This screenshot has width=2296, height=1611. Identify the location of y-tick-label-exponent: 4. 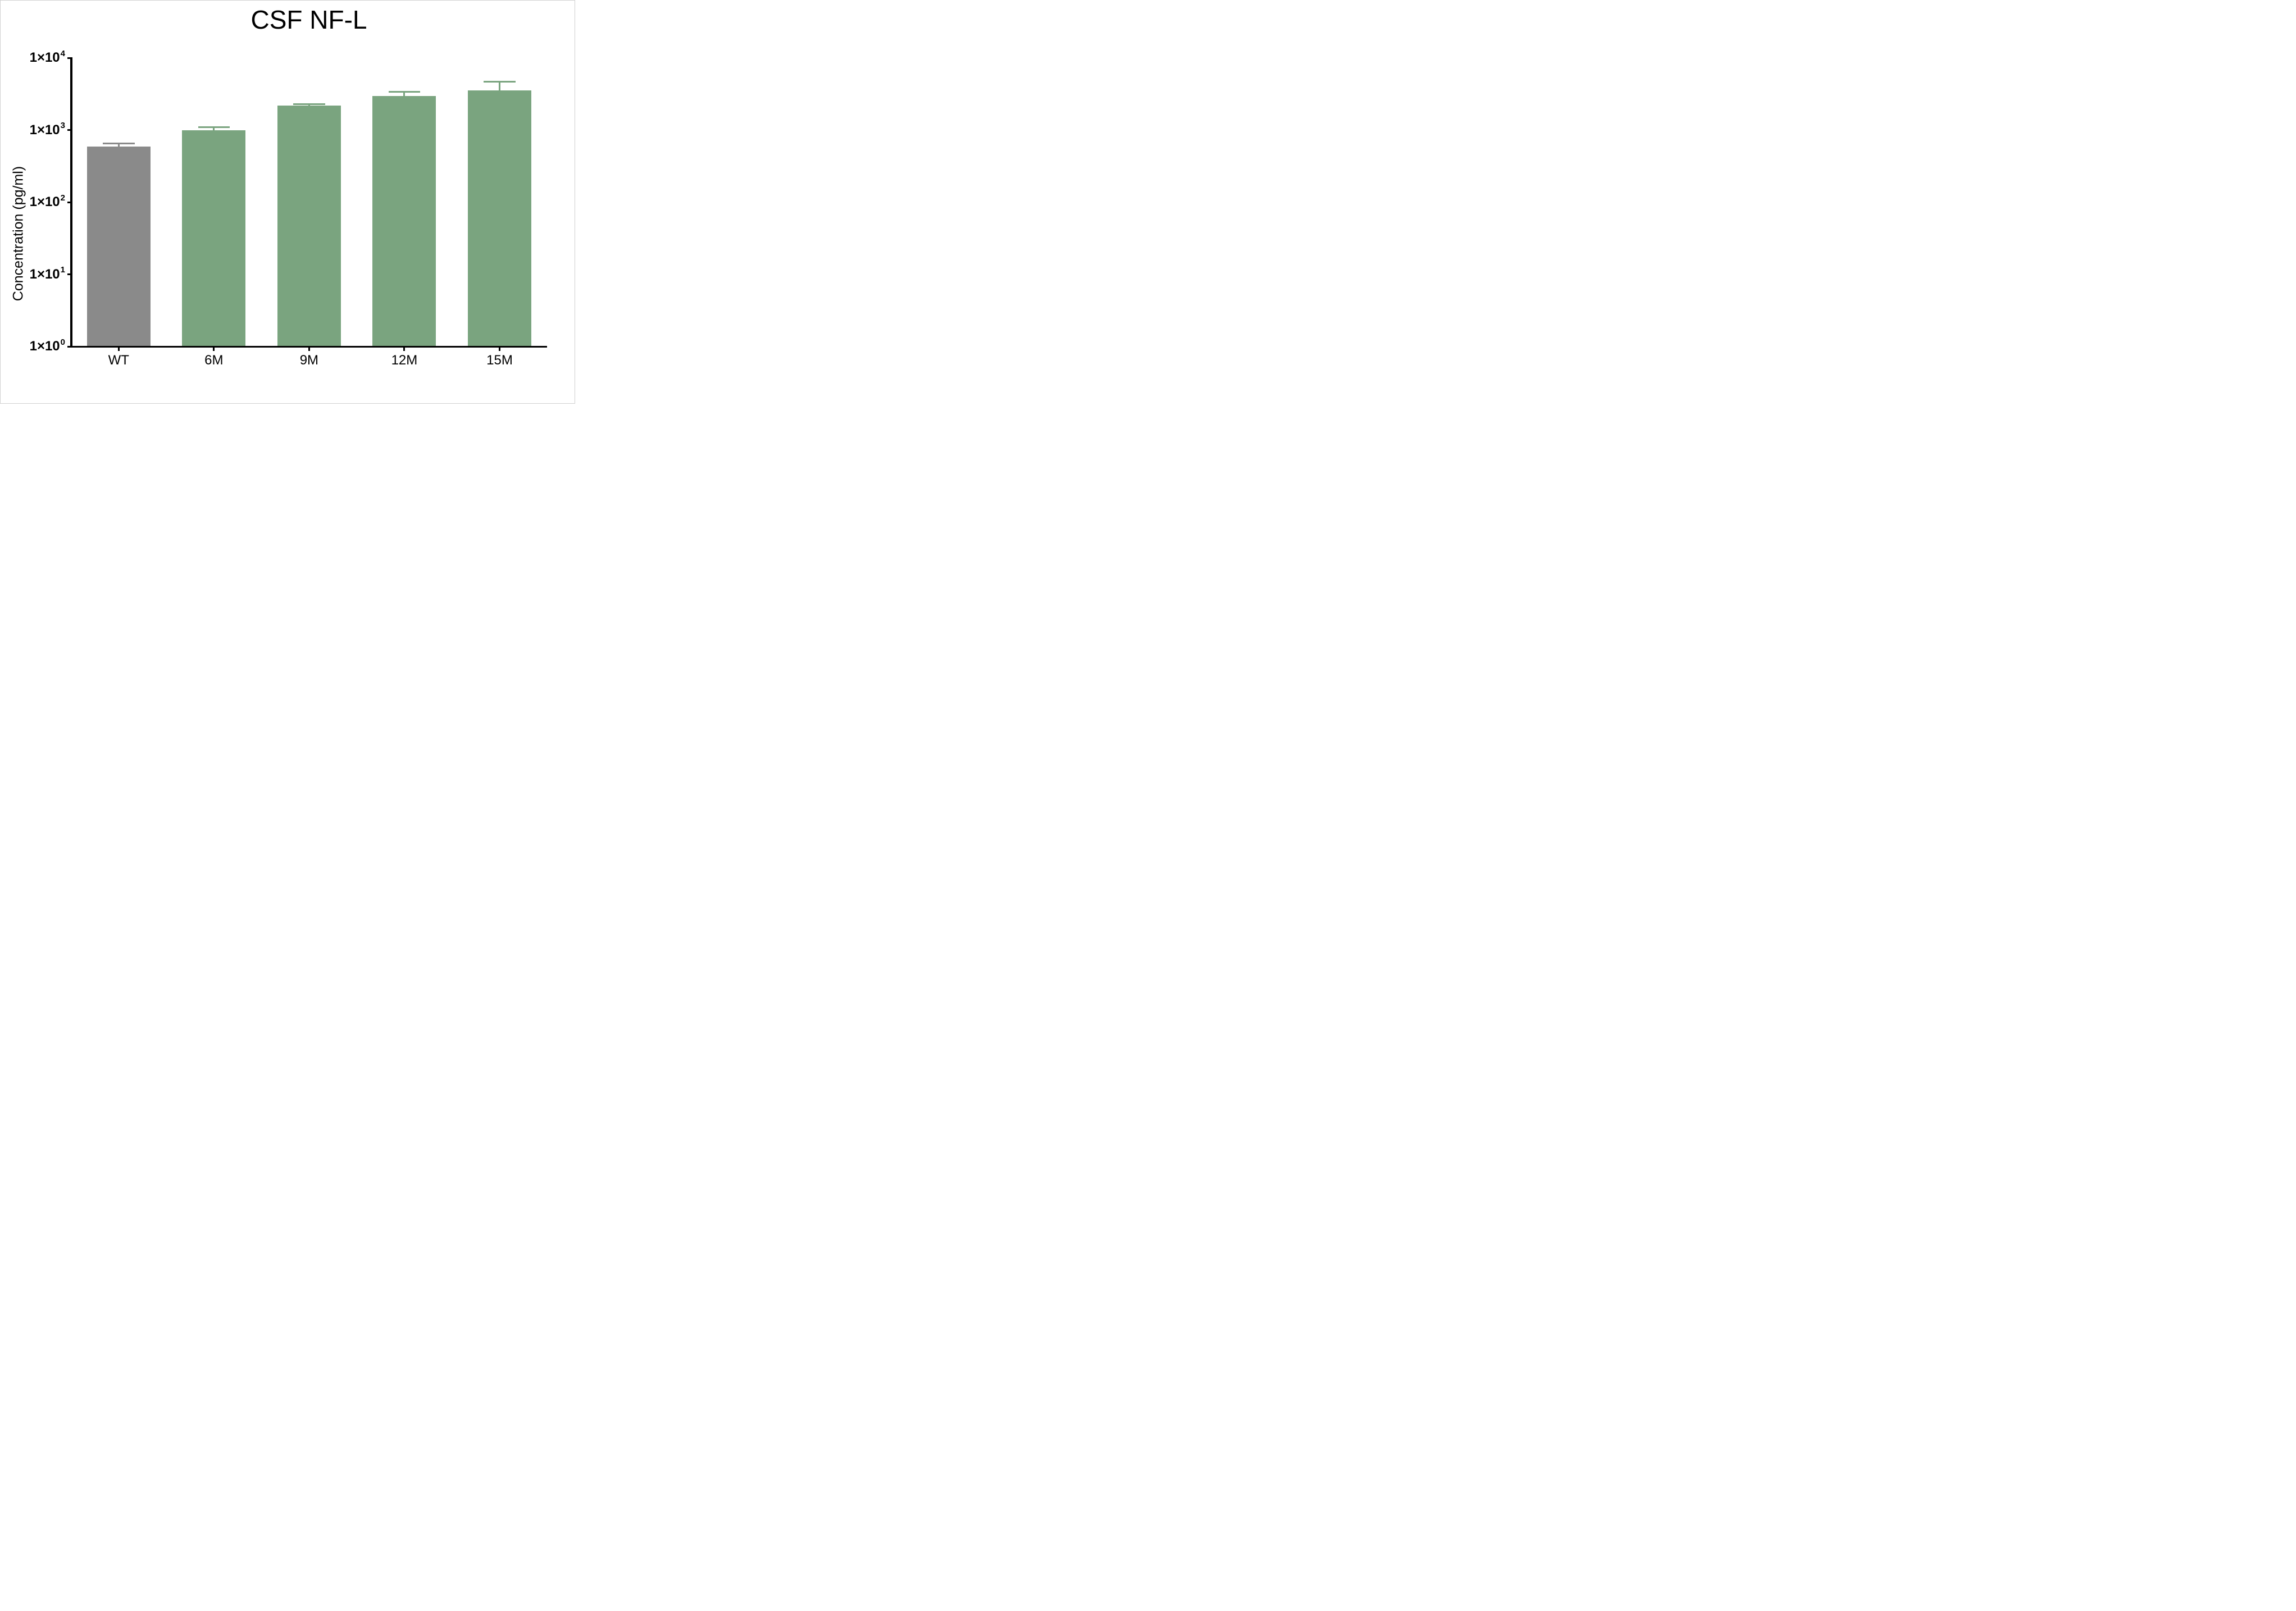
(62, 53).